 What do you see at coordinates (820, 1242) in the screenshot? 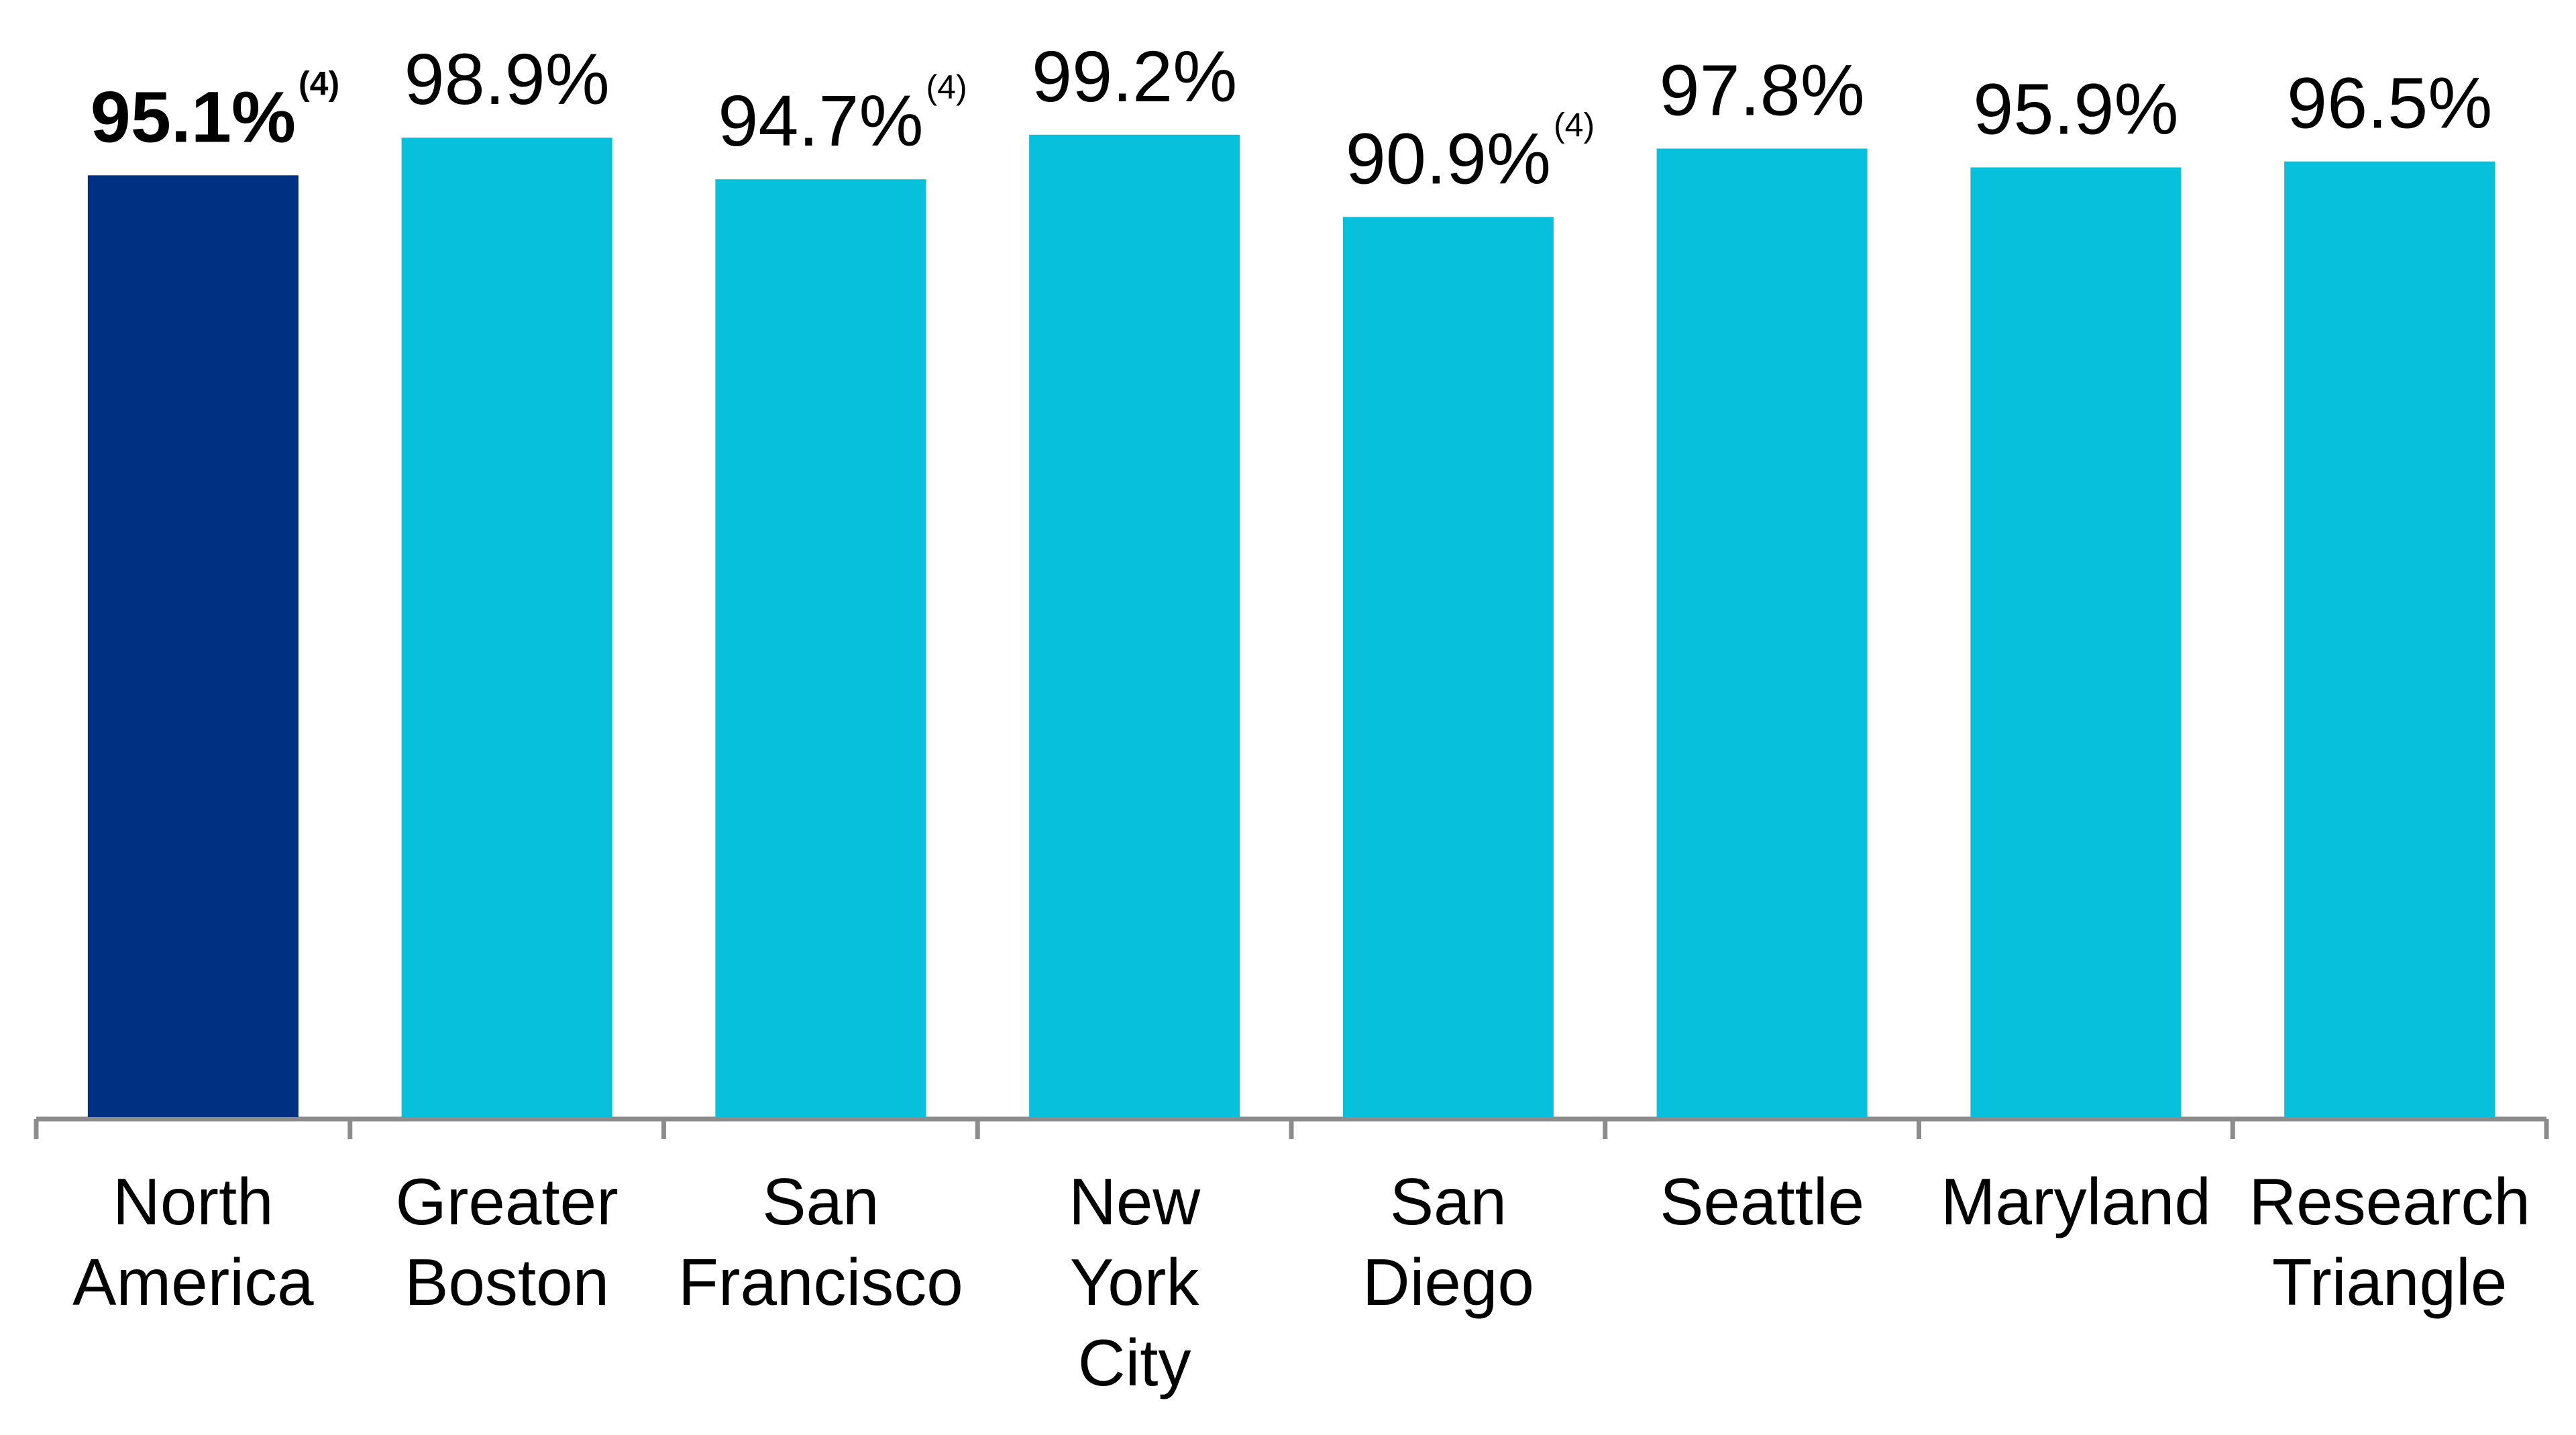
I see `x-tick-label: San Francisco` at bounding box center [820, 1242].